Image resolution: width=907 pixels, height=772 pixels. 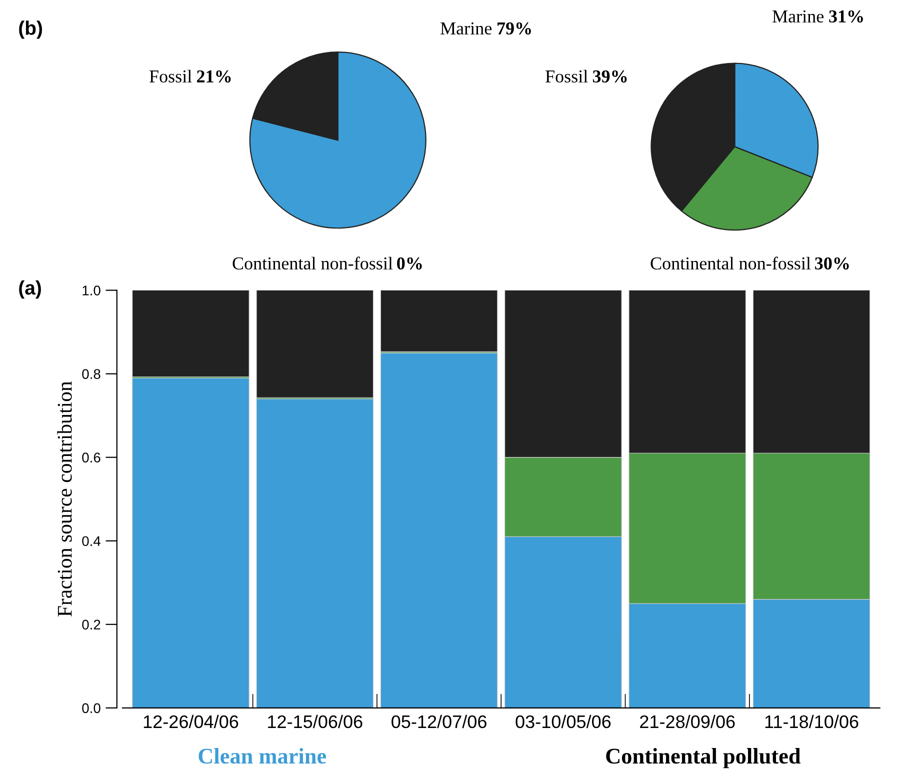 What do you see at coordinates (846, 16) in the screenshot?
I see `data-label: 31%` at bounding box center [846, 16].